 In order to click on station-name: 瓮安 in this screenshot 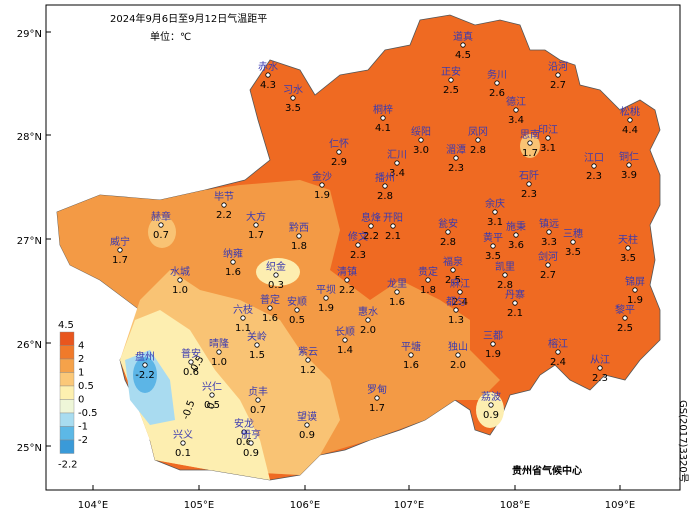, I will do `click(448, 223)`.